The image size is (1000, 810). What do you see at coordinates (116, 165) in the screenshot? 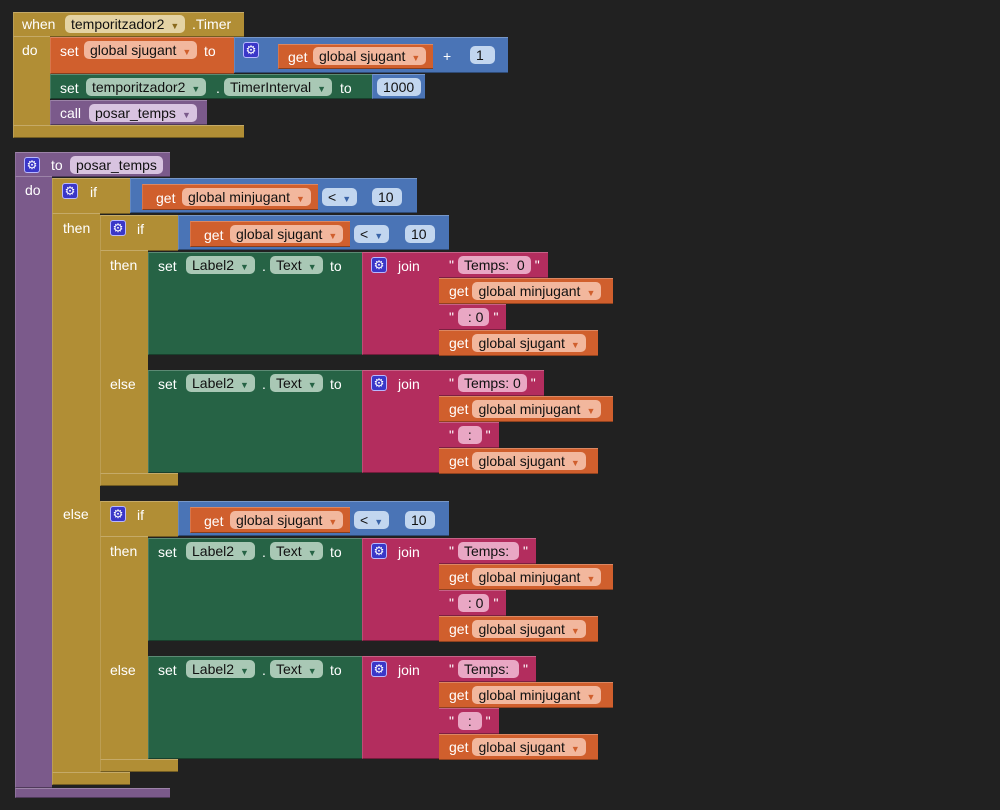
I see `procedure-name-field: posar_temps` at bounding box center [116, 165].